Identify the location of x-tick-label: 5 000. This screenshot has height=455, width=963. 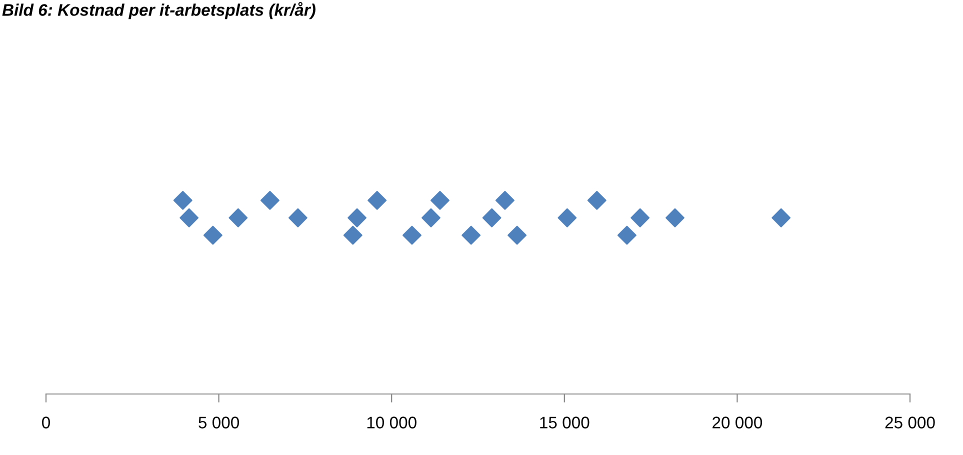
(219, 422).